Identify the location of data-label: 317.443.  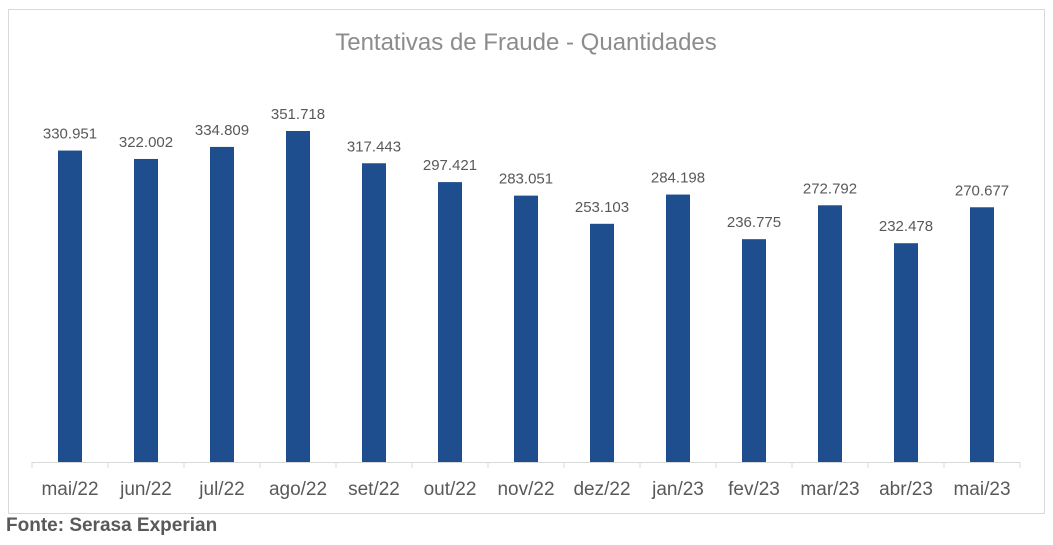
(374, 146).